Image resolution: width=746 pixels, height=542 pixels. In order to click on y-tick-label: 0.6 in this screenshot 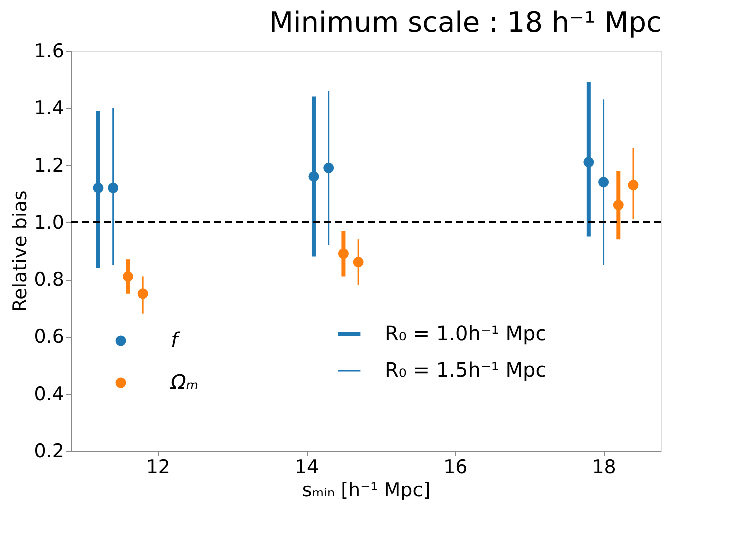, I will do `click(49, 337)`.